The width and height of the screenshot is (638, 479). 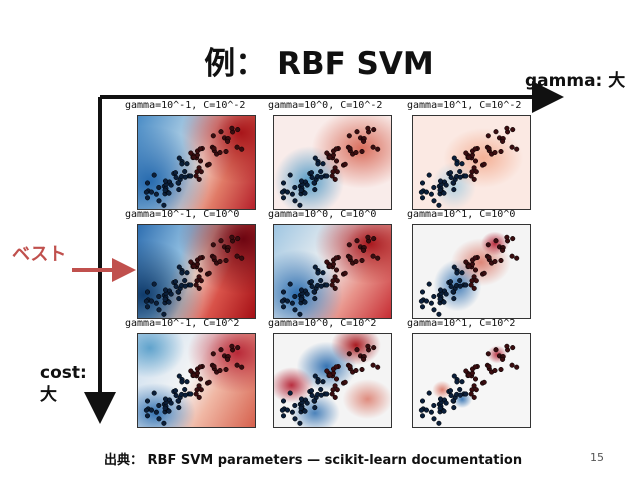 I want to click on panel-r0-c0, so click(x=196, y=162).